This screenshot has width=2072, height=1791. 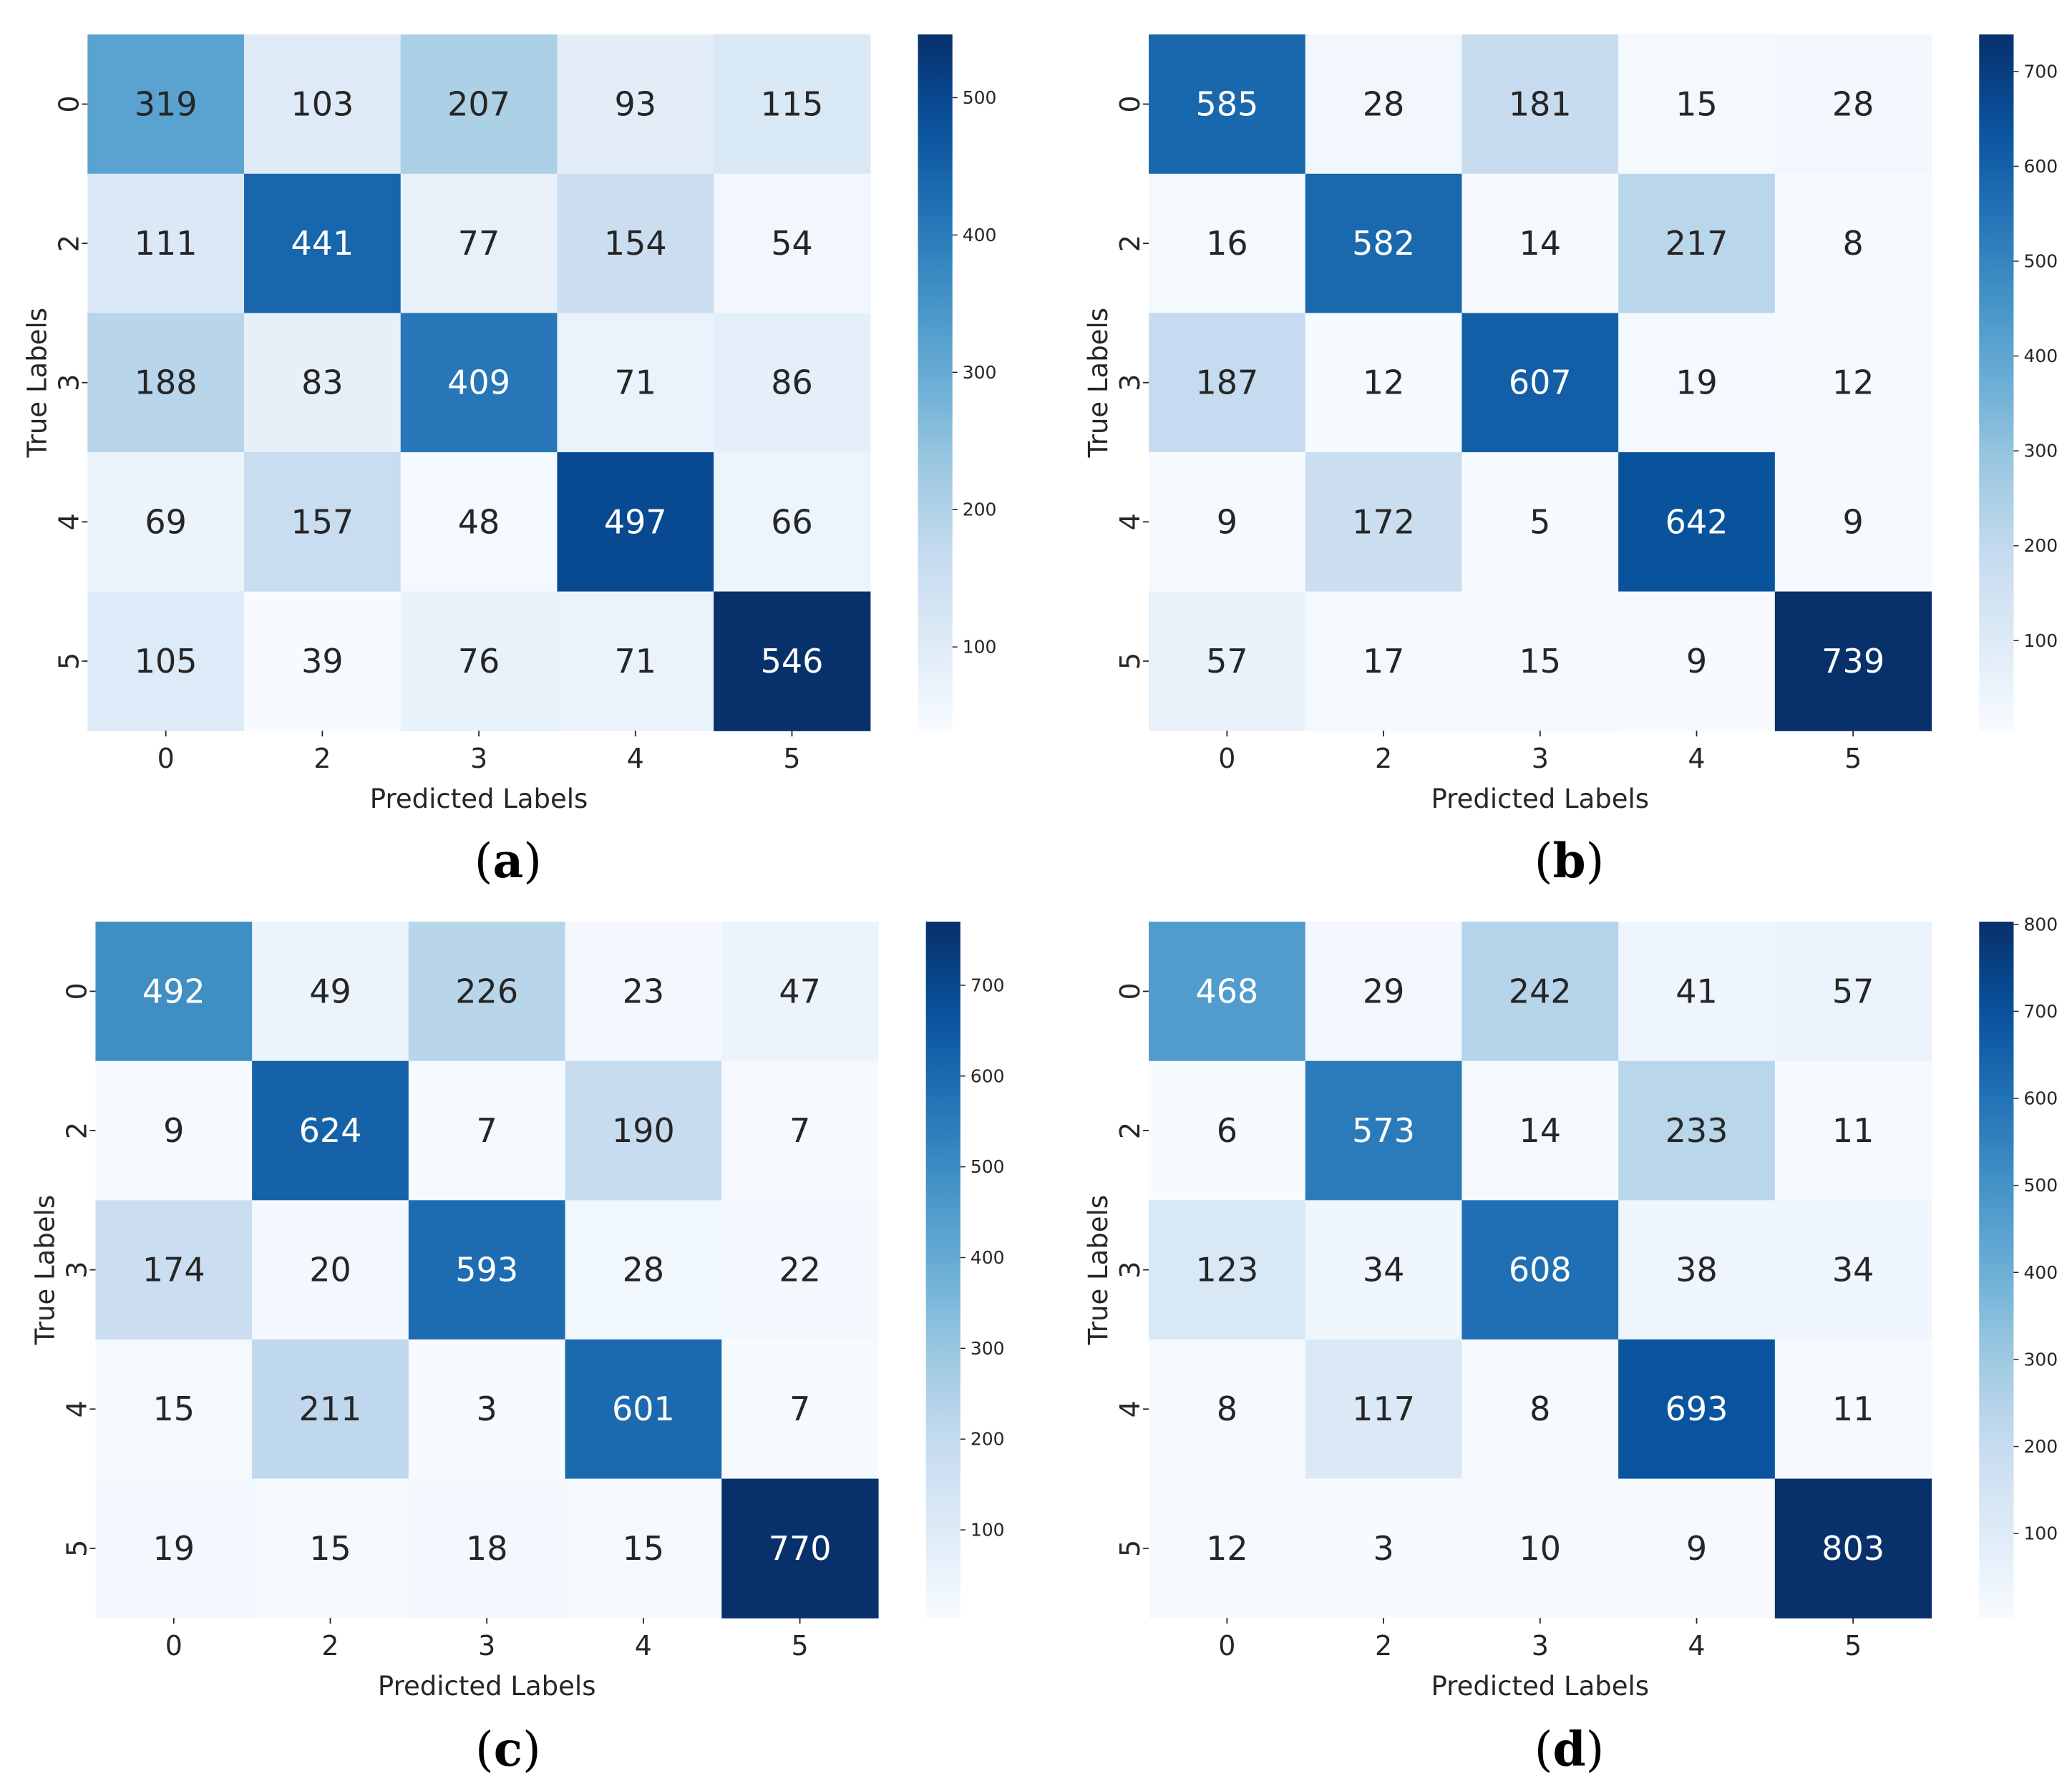 What do you see at coordinates (330, 1130) in the screenshot?
I see `cell-value-label: 624` at bounding box center [330, 1130].